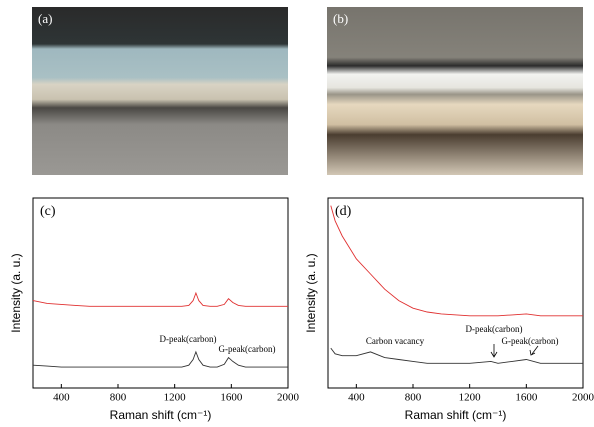 This screenshot has height=427, width=594. I want to click on arrows, so click(514, 351).